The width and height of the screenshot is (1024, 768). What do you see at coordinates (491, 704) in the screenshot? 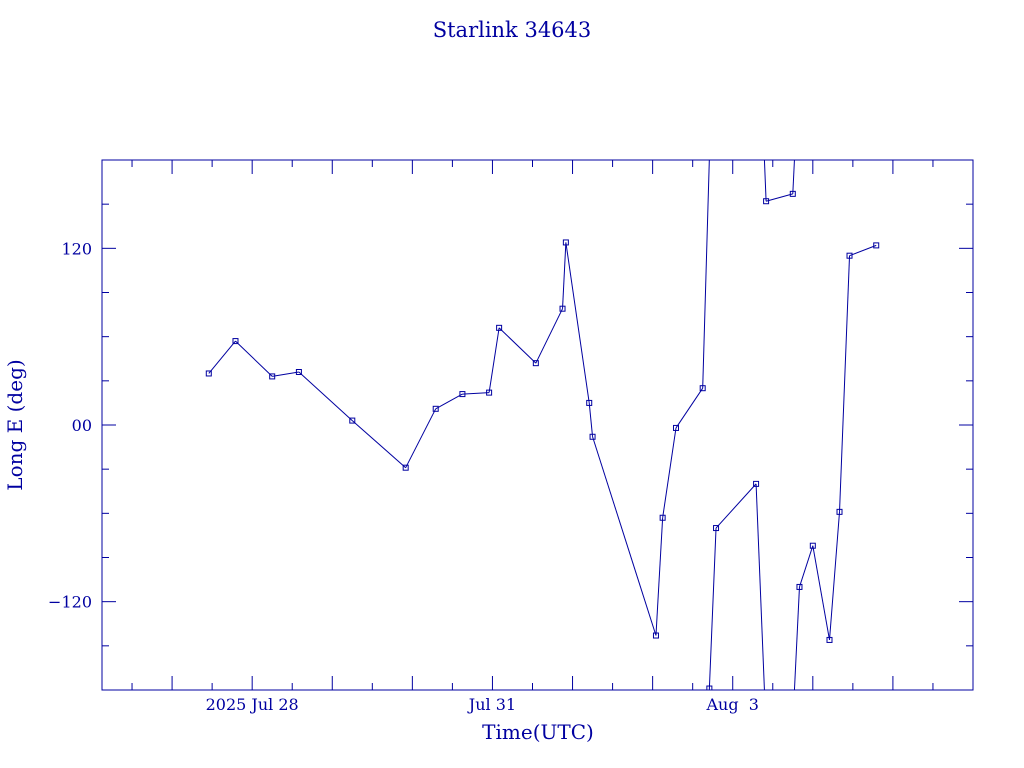
I see `x-tick-label: Jul 31` at bounding box center [491, 704].